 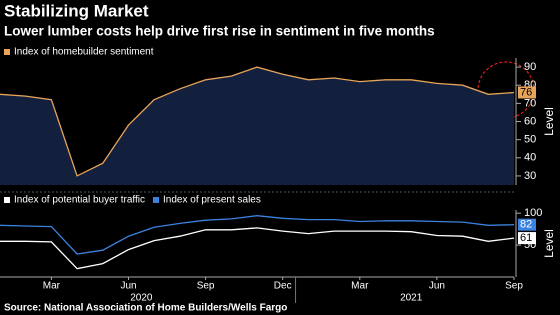 What do you see at coordinates (411, 298) in the screenshot?
I see `x-group-label: 2021` at bounding box center [411, 298].